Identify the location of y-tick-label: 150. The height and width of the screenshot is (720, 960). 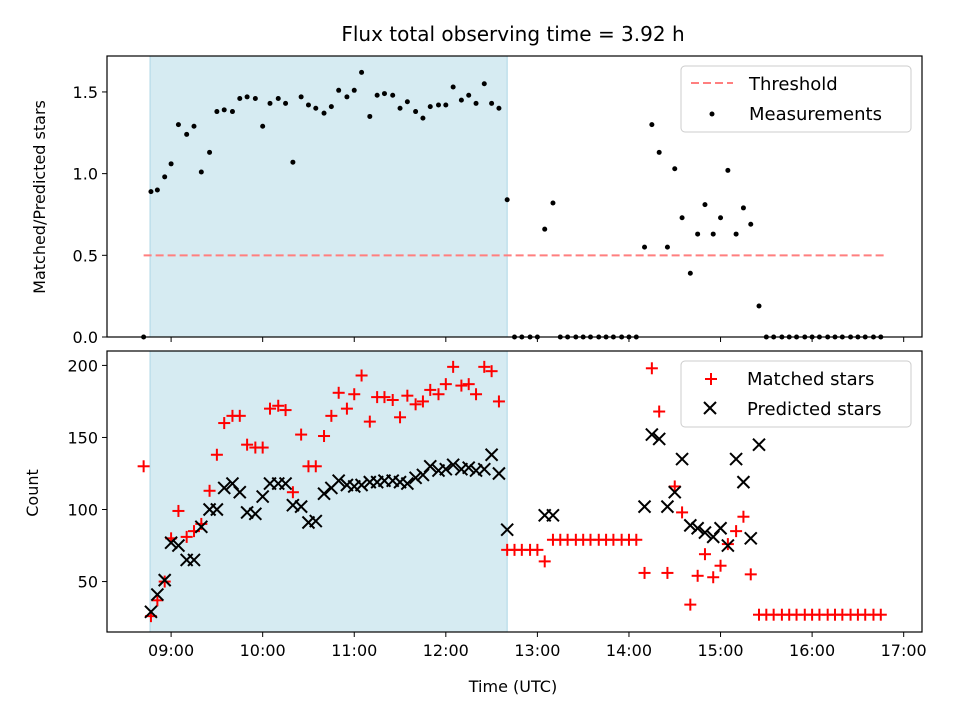
(82, 437).